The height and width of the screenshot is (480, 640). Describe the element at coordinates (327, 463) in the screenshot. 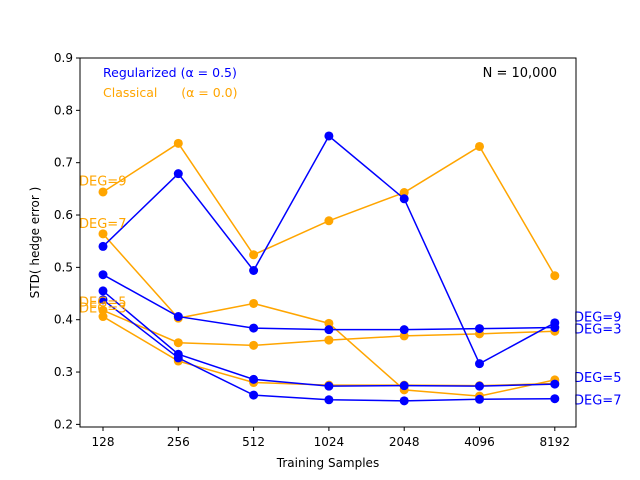

I see `x-axis-label: Training Samples` at that location.